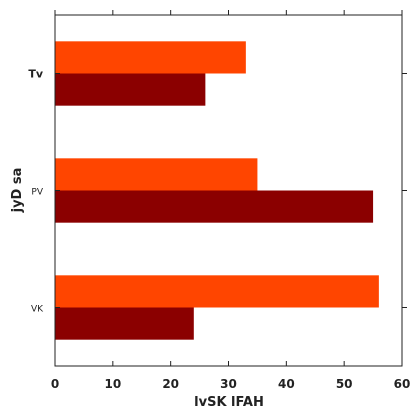 This screenshot has width=420, height=420. I want to click on y-tick-label: VK, so click(37, 310).